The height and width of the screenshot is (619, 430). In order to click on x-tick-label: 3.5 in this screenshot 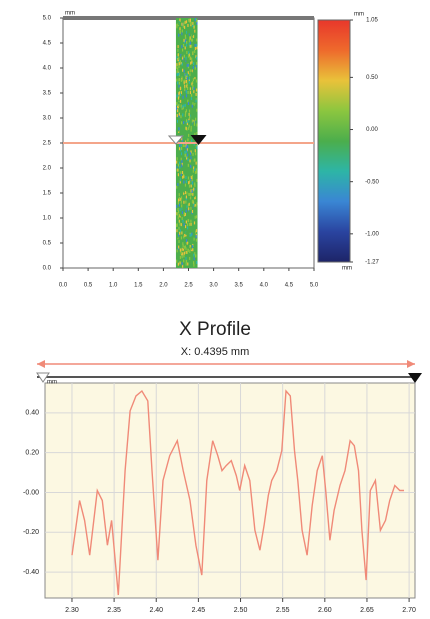, I will do `click(239, 286)`.